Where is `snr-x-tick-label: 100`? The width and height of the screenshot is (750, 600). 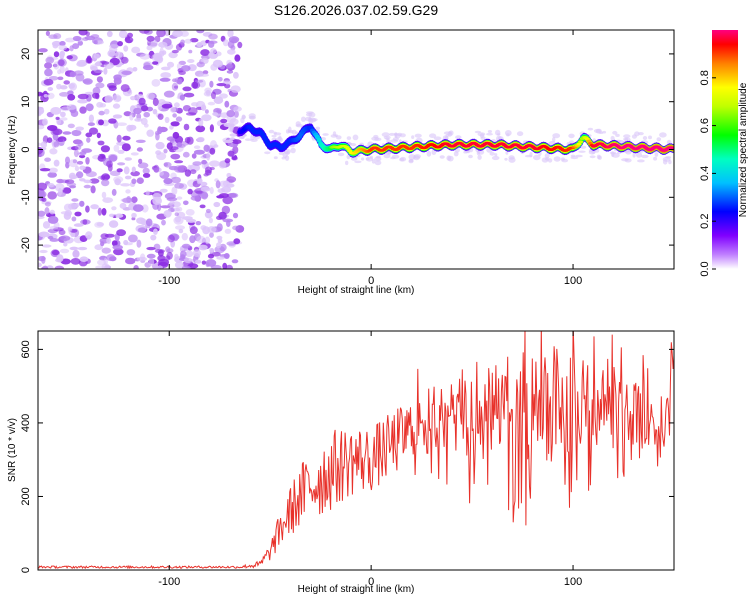
snr-x-tick-label: 100 is located at coordinates (573, 582).